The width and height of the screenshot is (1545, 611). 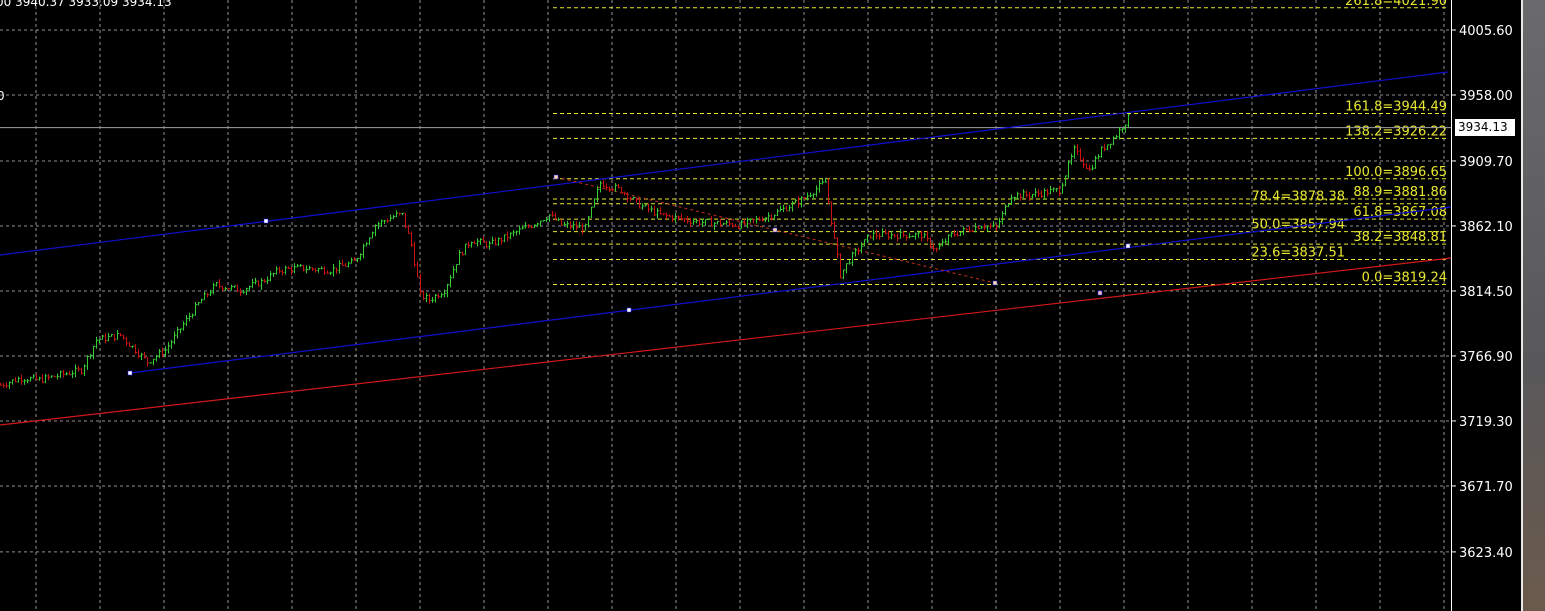 What do you see at coordinates (1486, 162) in the screenshot?
I see `axis-tick-label: 3909.70` at bounding box center [1486, 162].